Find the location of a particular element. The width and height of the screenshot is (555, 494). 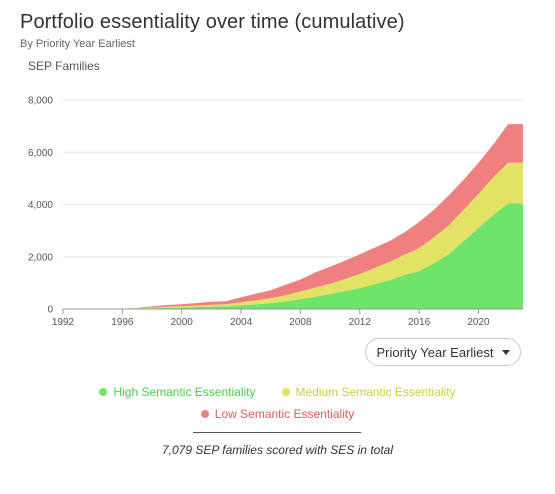

y-tick-label: 8,000 is located at coordinates (40, 101).